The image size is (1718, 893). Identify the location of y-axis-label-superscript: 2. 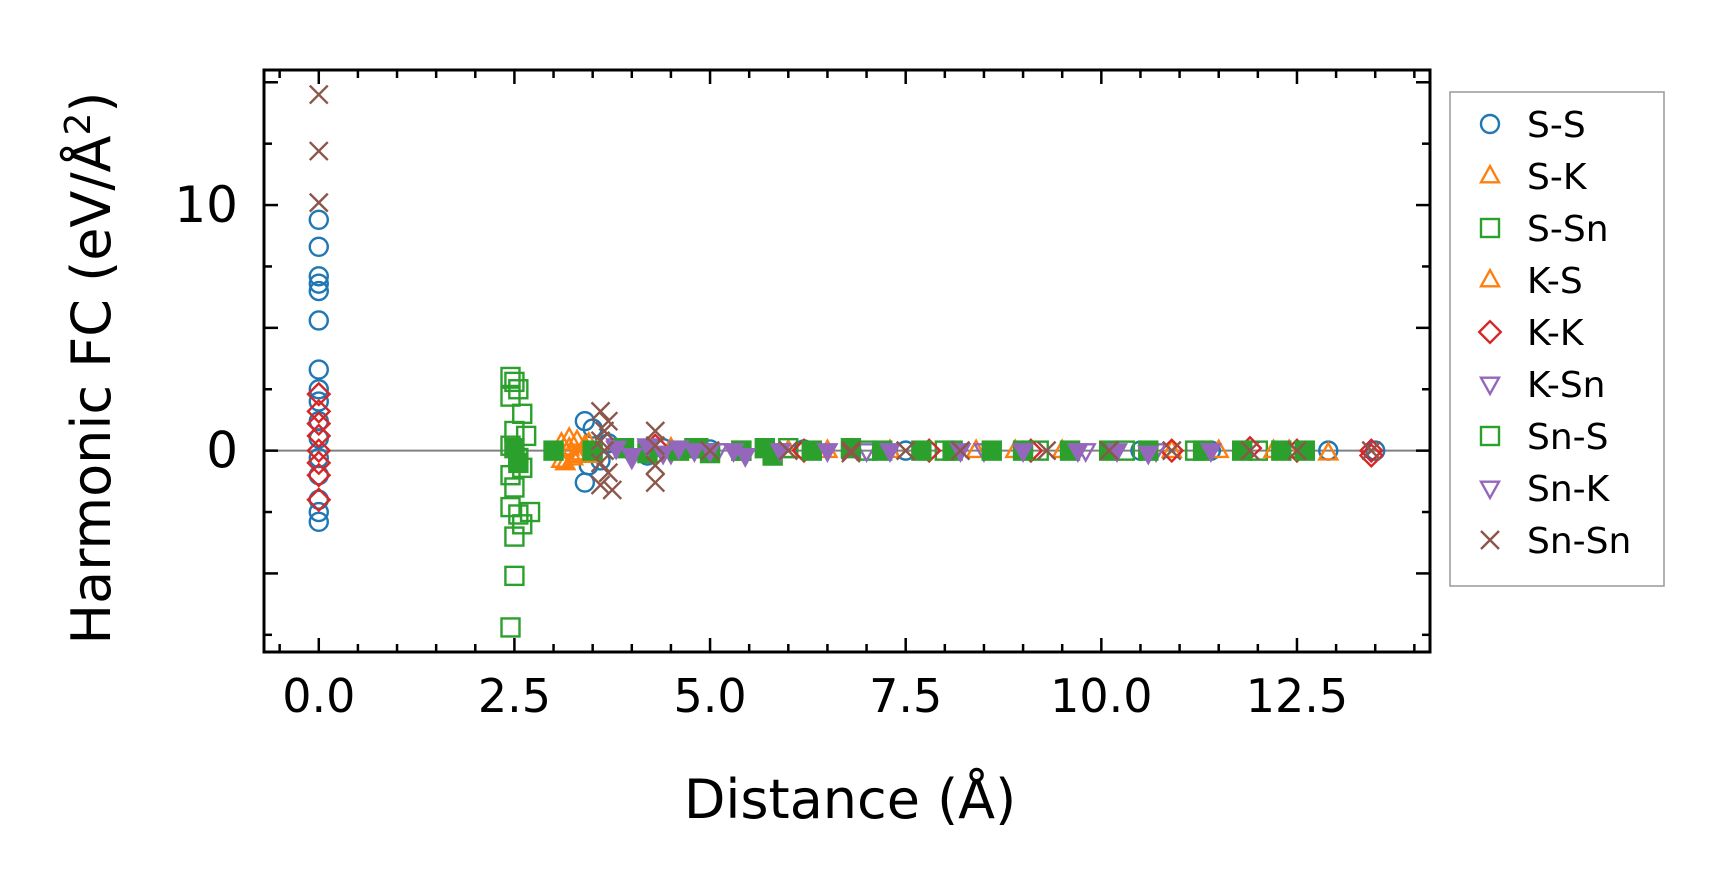
(78, 124).